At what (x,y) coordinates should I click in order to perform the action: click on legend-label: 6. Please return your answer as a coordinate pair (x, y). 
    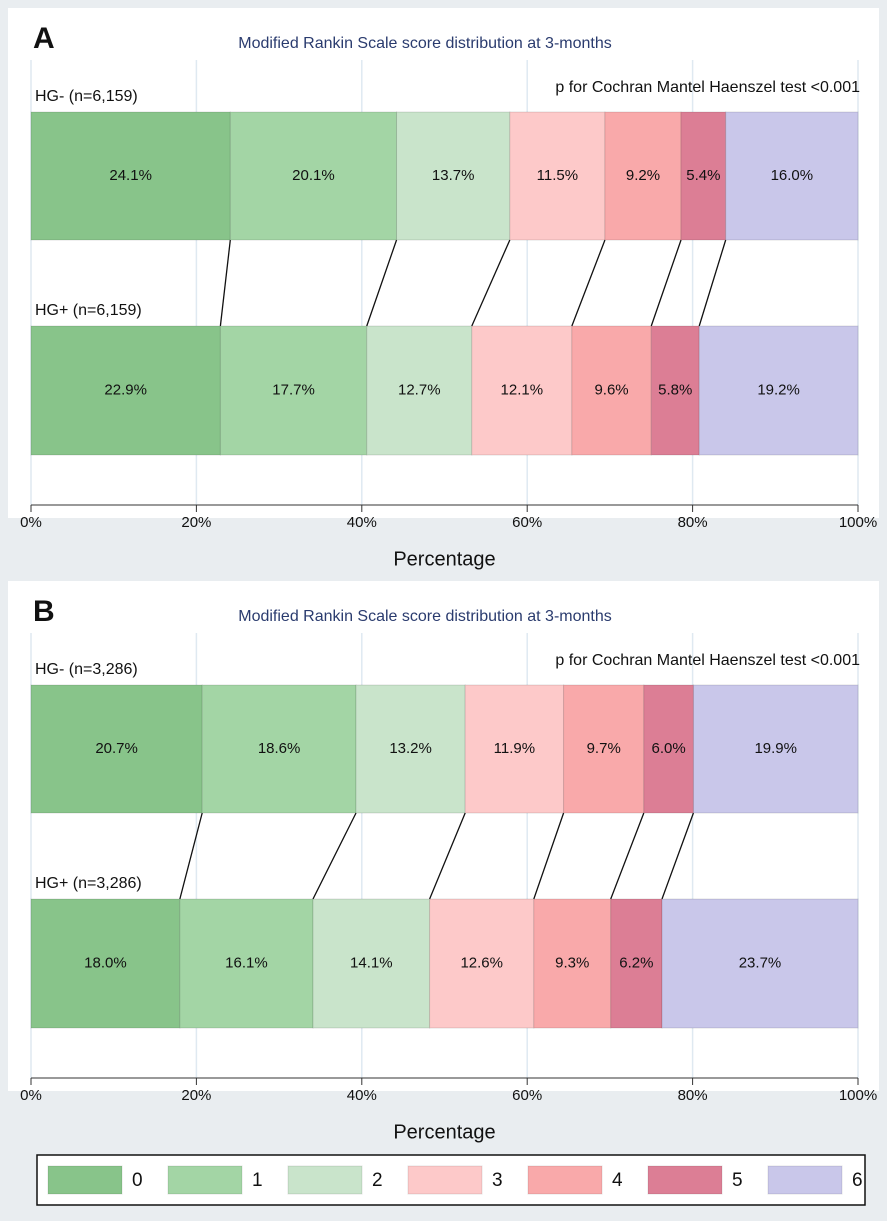
    Looking at the image, I should click on (857, 1180).